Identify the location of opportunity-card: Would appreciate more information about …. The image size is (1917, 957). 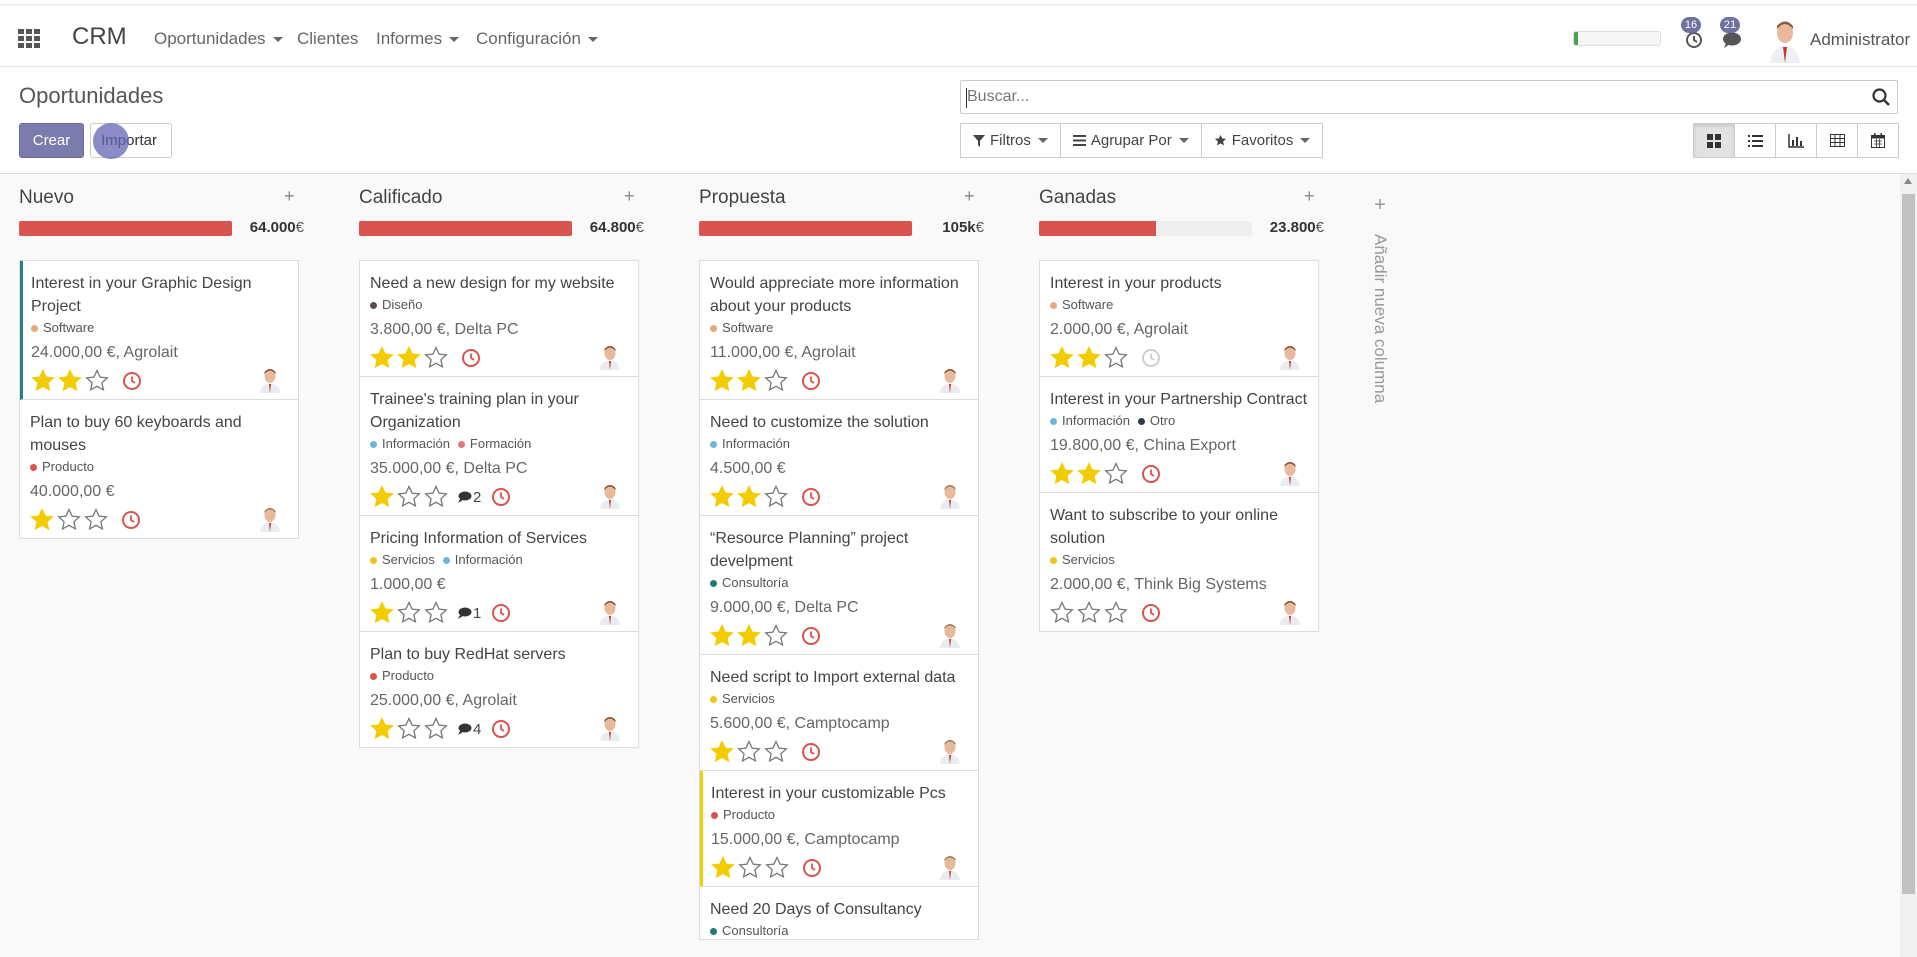
(839, 330).